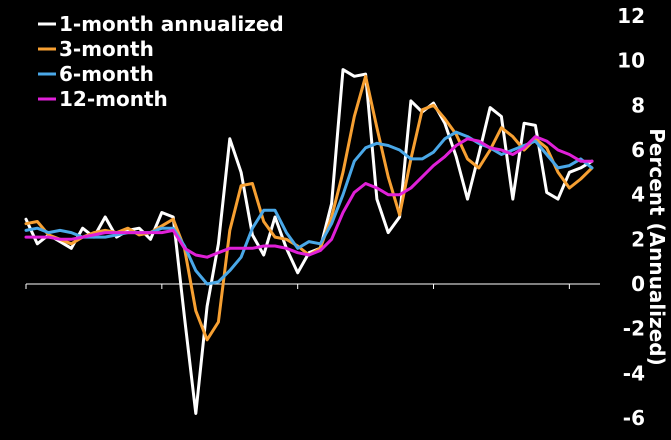 This screenshot has height=440, width=671. What do you see at coordinates (634, 418) in the screenshot?
I see `y-tick-label: -6` at bounding box center [634, 418].